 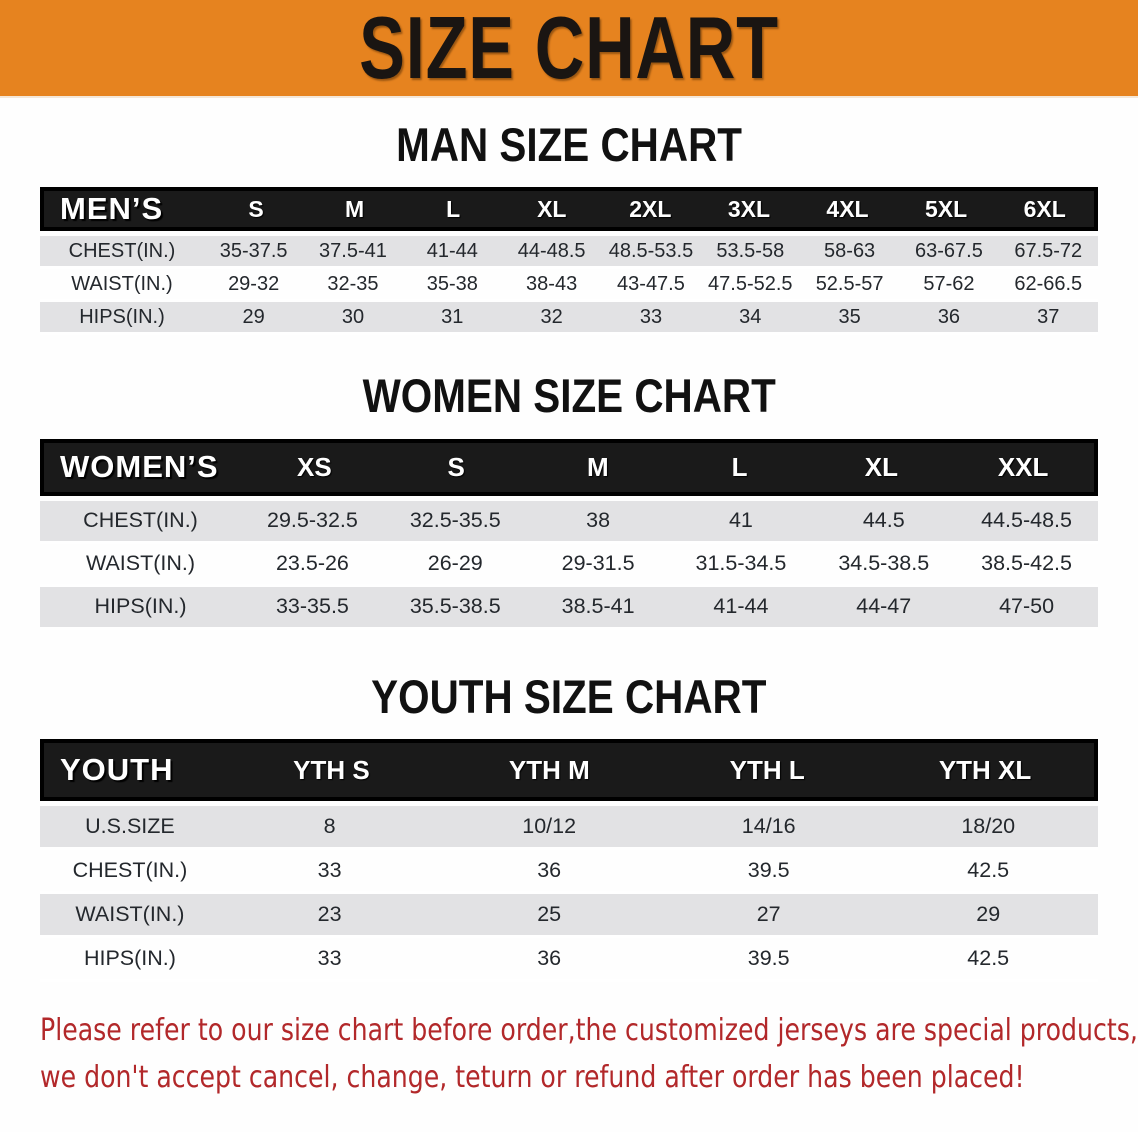 I want to click on cell-value: 41, so click(x=740, y=520).